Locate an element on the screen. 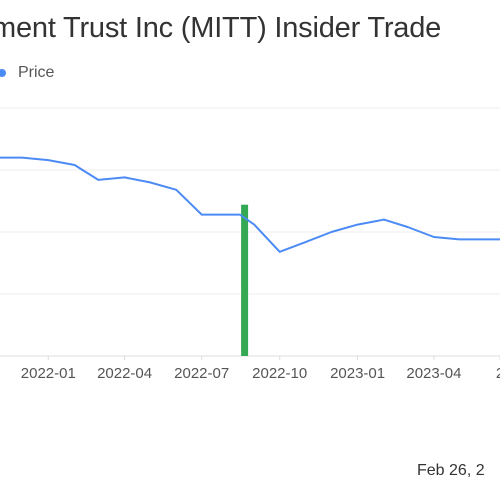 The height and width of the screenshot is (500, 500). x-tick-label: 2022-07 is located at coordinates (201, 373).